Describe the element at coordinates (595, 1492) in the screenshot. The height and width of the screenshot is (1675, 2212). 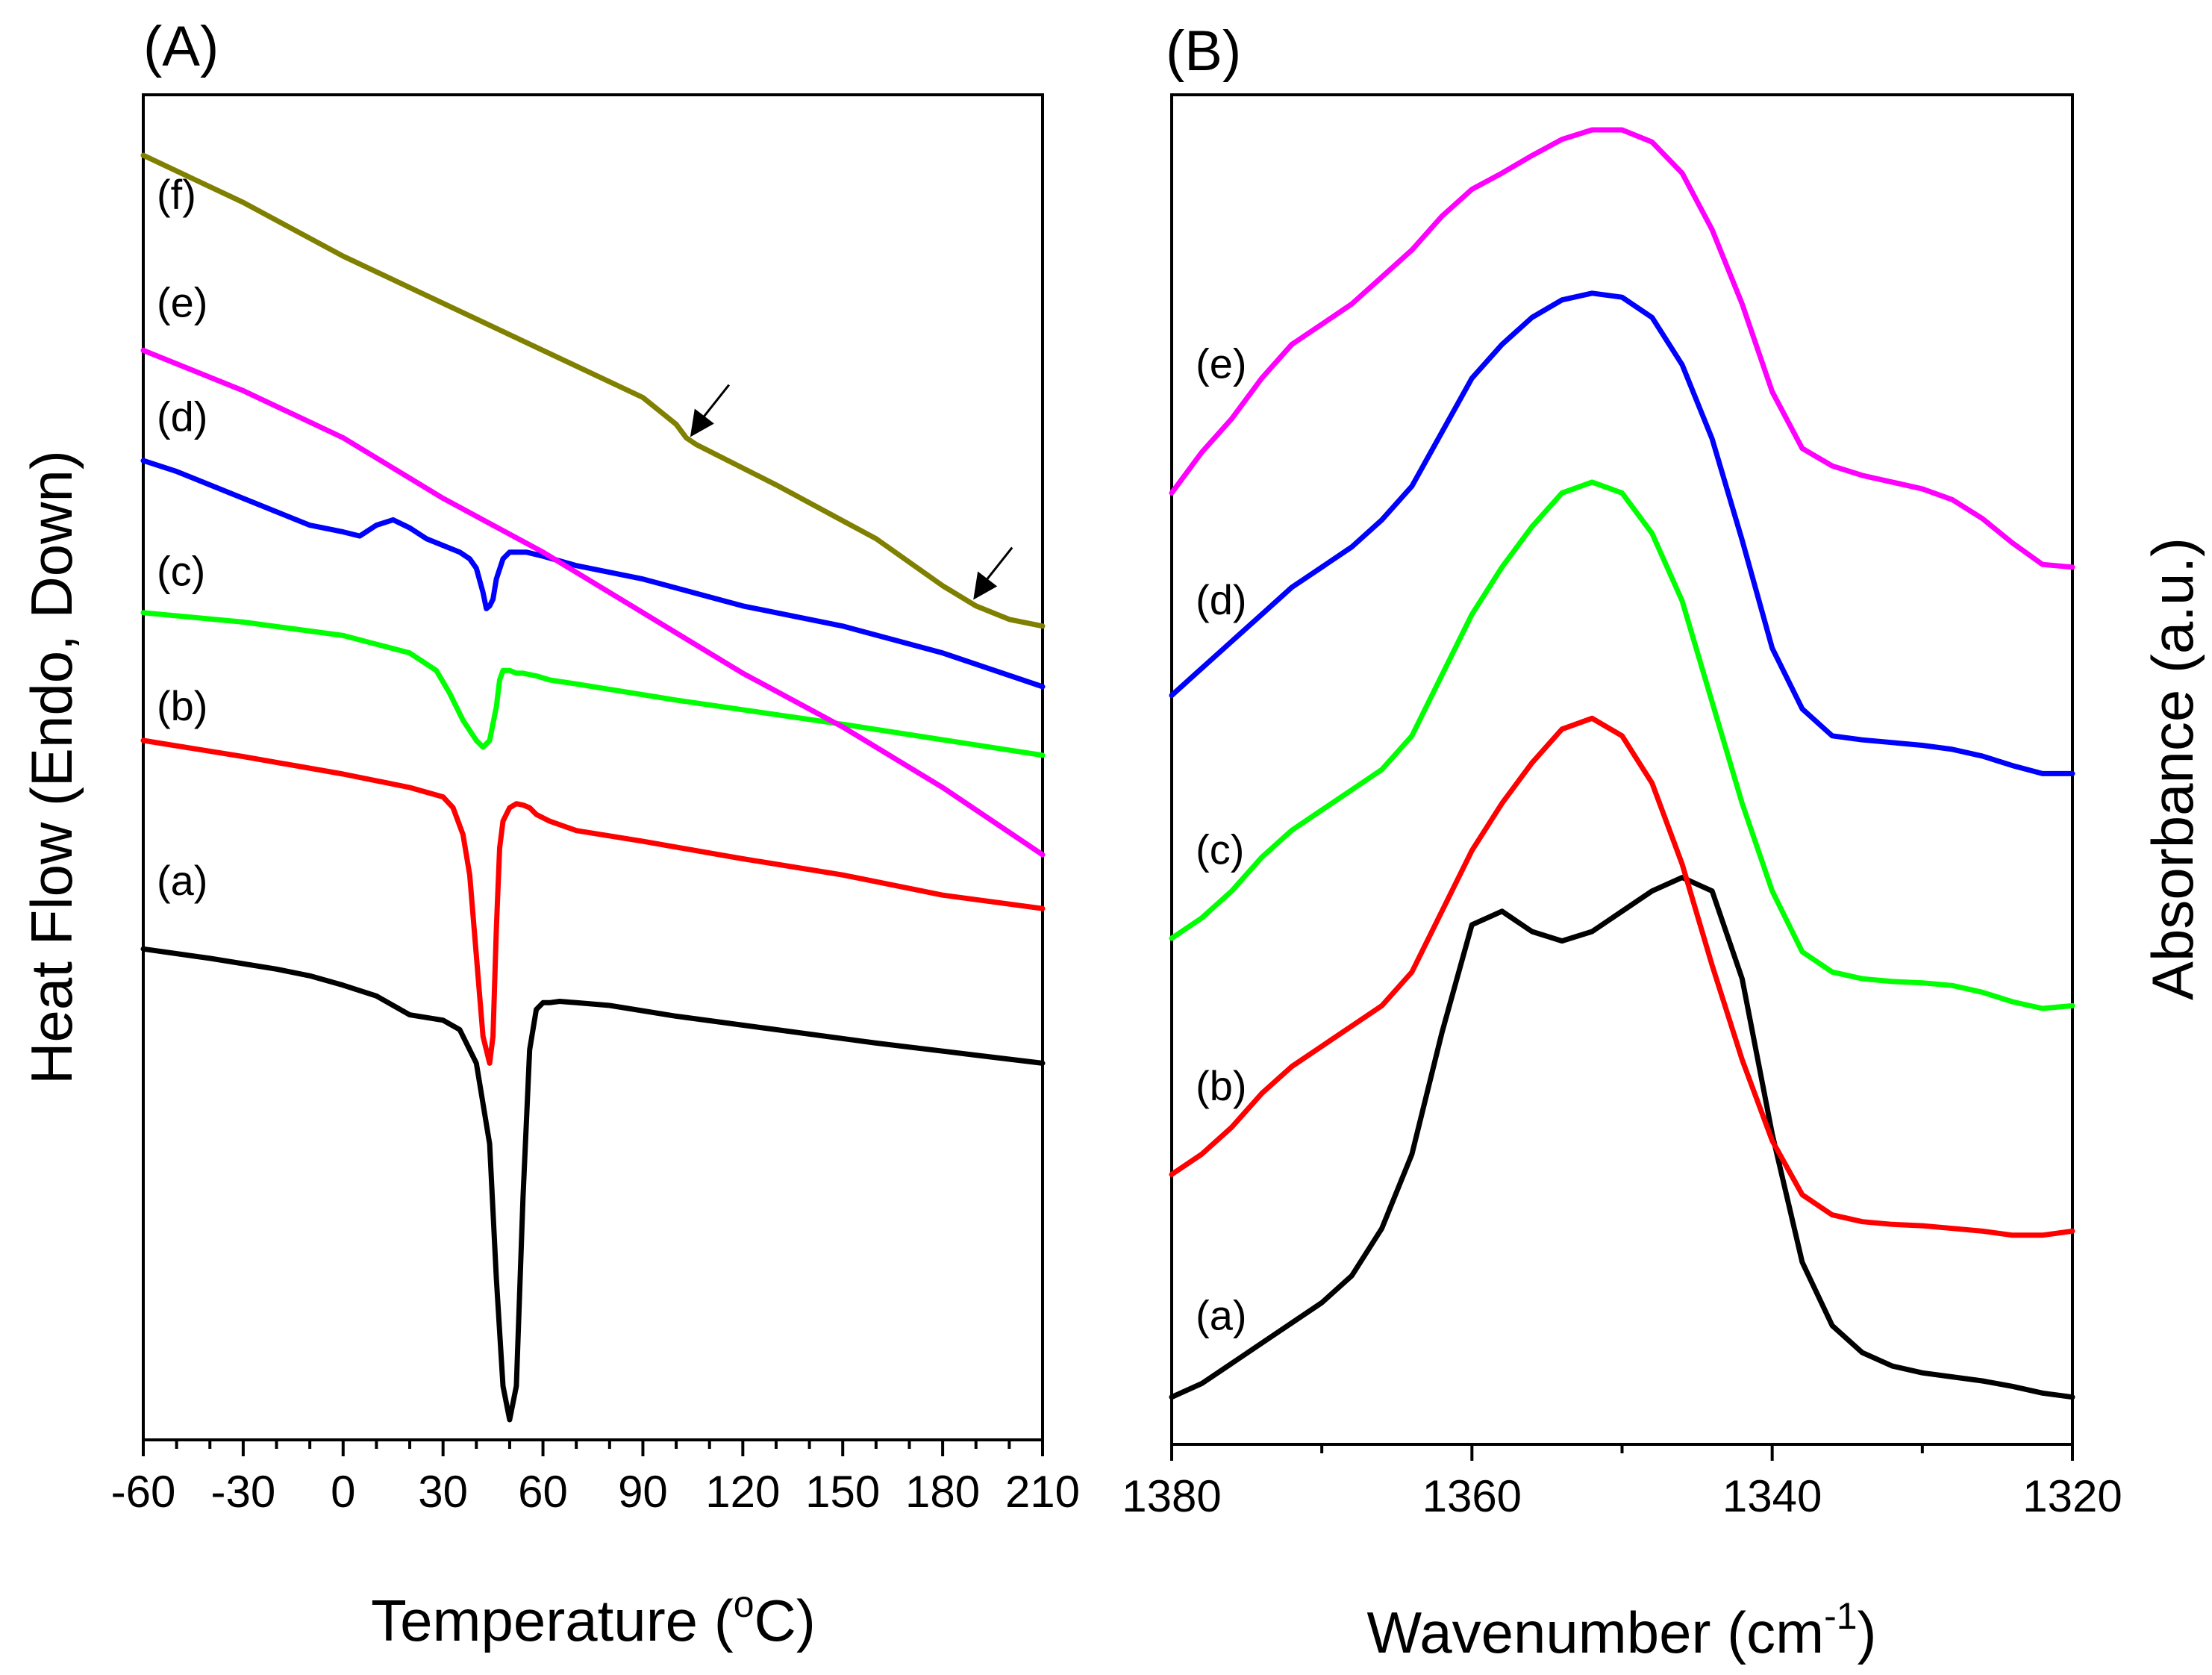
I see `panel-a-x-tick-labels: -60 -30 0 30 60 90 120 150 180 210` at that location.